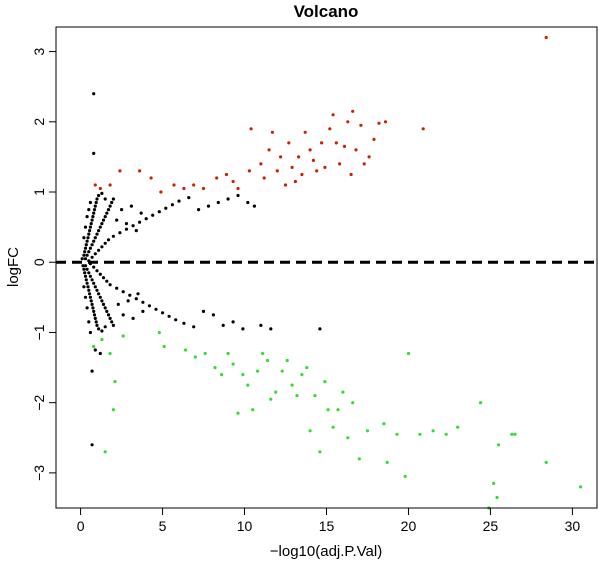 Image resolution: width=598 pixels, height=565 pixels. I want to click on y-axis-label: logFC, so click(13, 267).